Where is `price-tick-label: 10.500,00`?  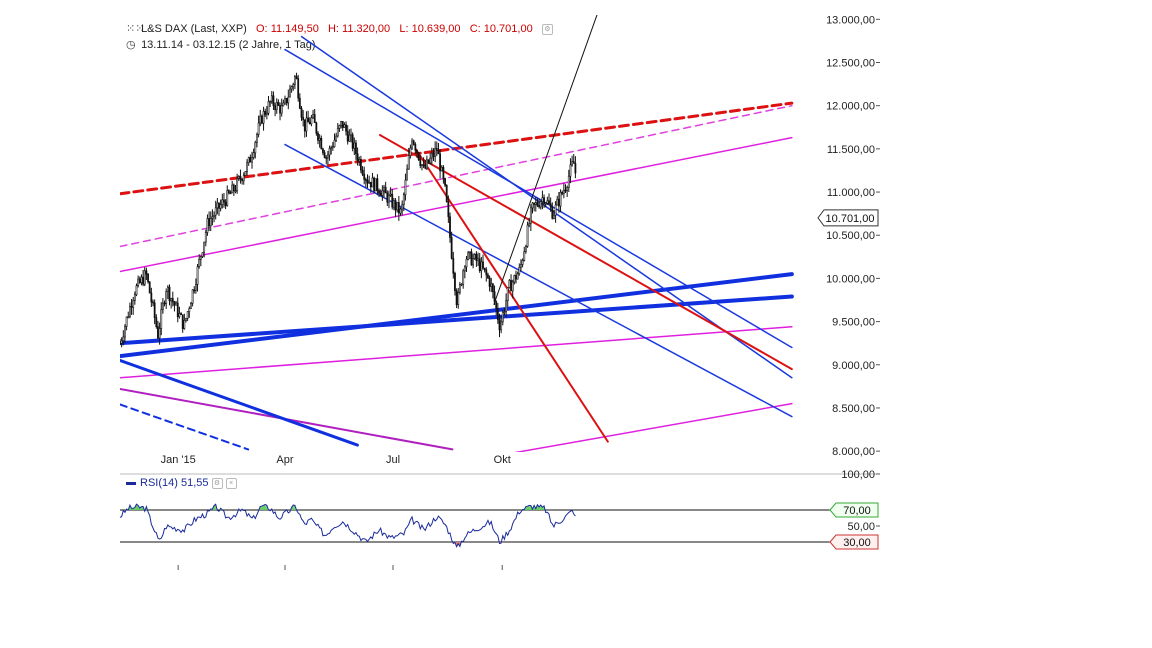
price-tick-label: 10.500,00 is located at coordinates (850, 236).